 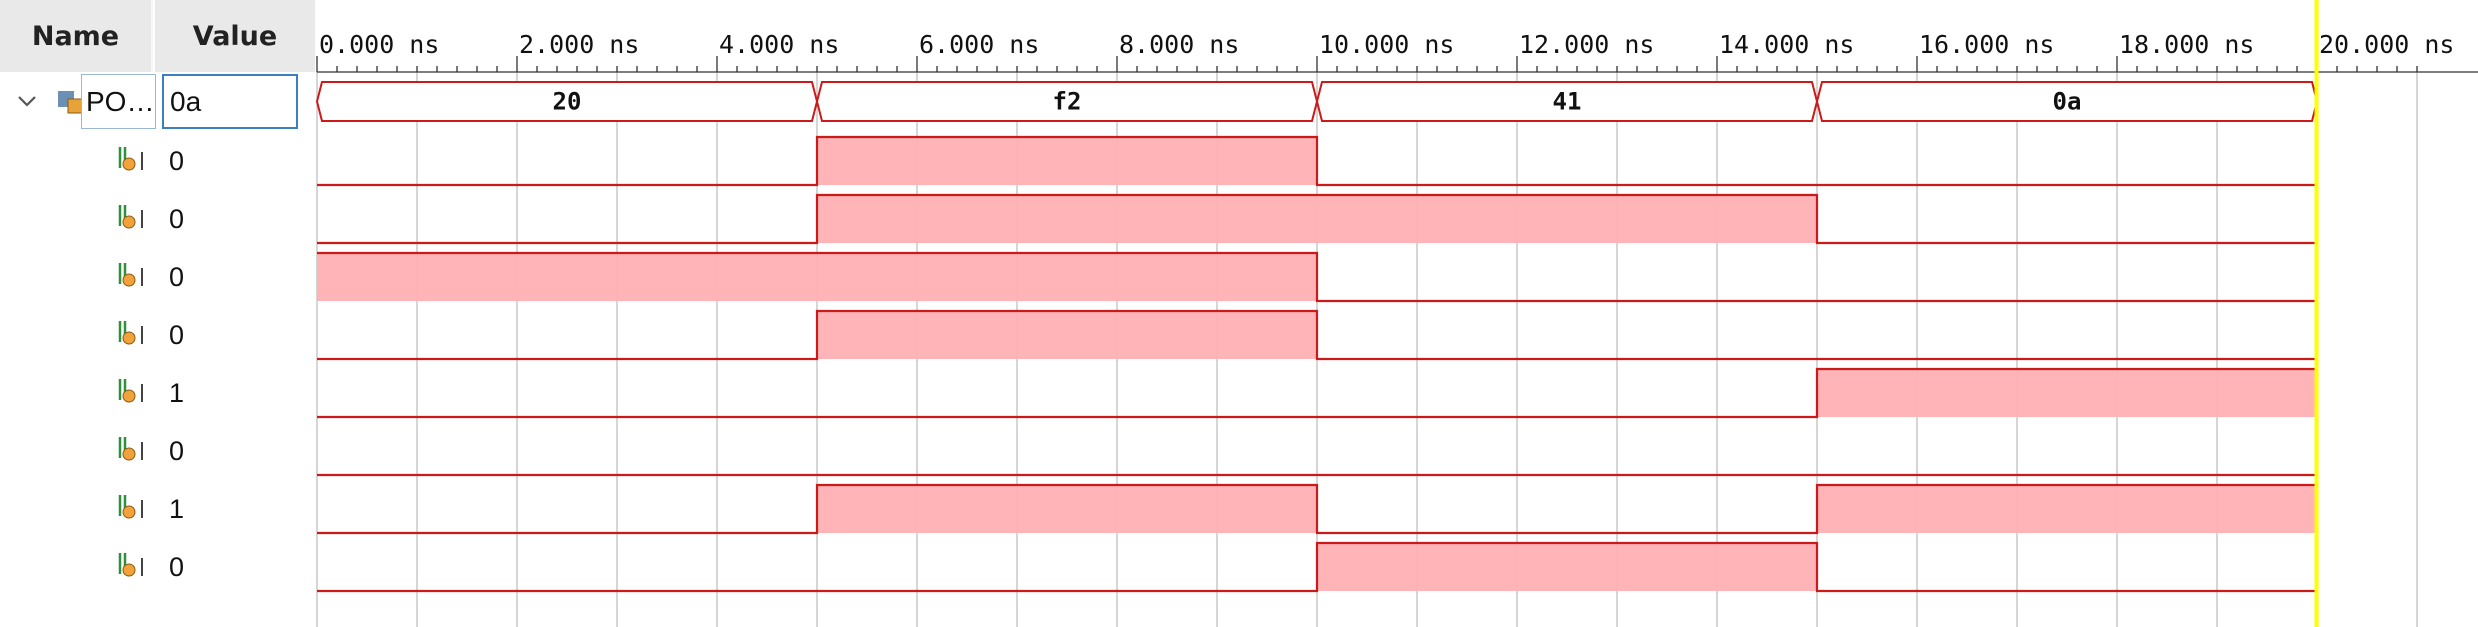 I want to click on bus-value-cell: 0a, so click(x=230, y=101).